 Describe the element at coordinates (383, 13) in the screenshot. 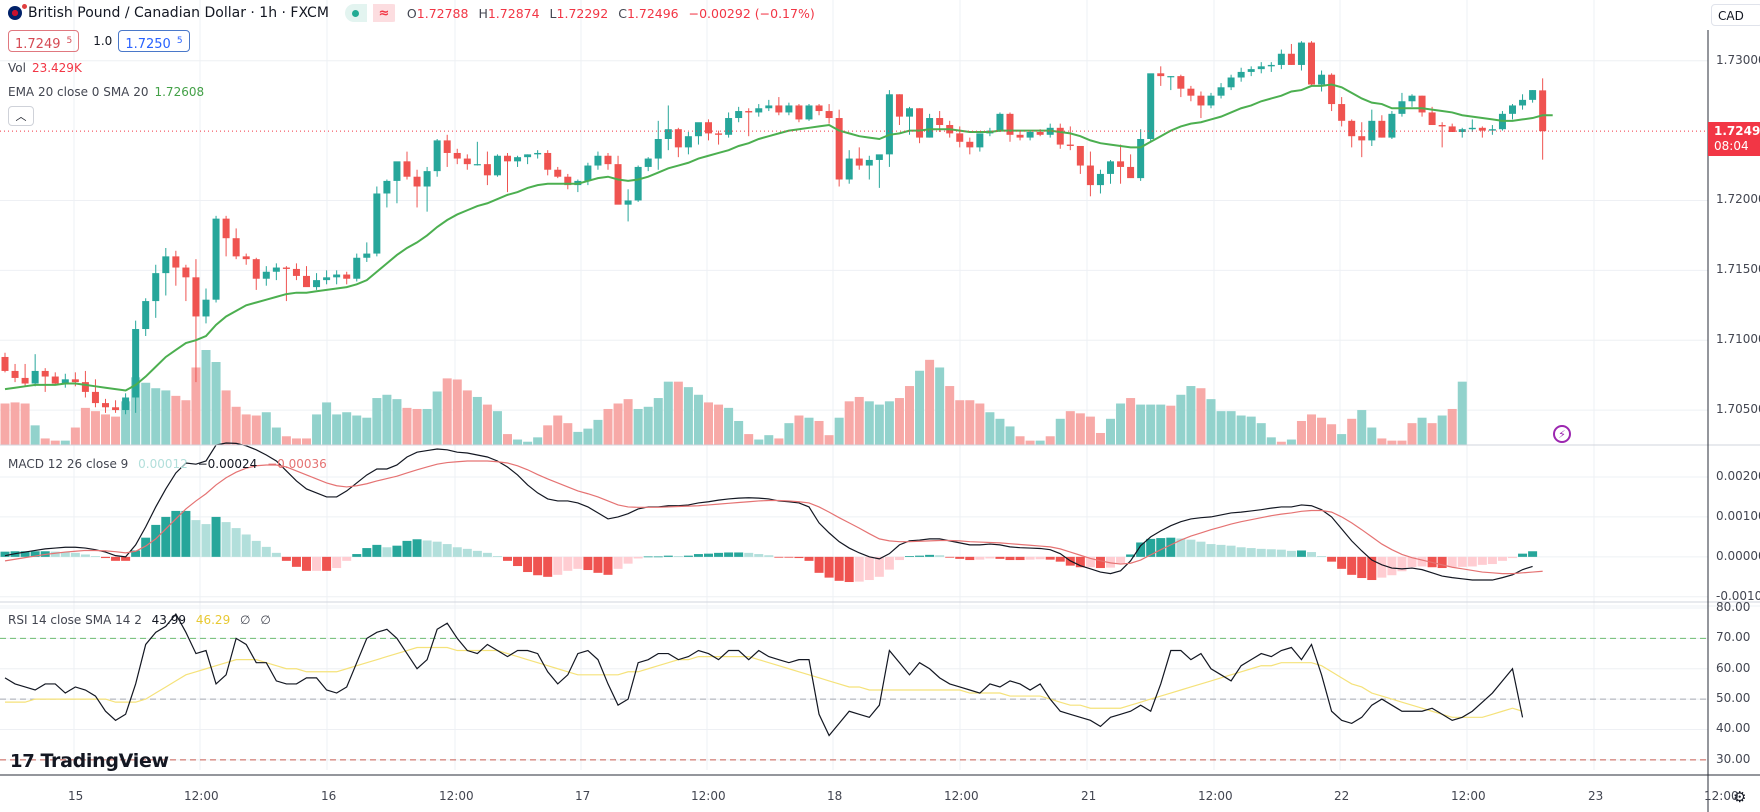

I see `delayed-wave-icon: ≈` at that location.